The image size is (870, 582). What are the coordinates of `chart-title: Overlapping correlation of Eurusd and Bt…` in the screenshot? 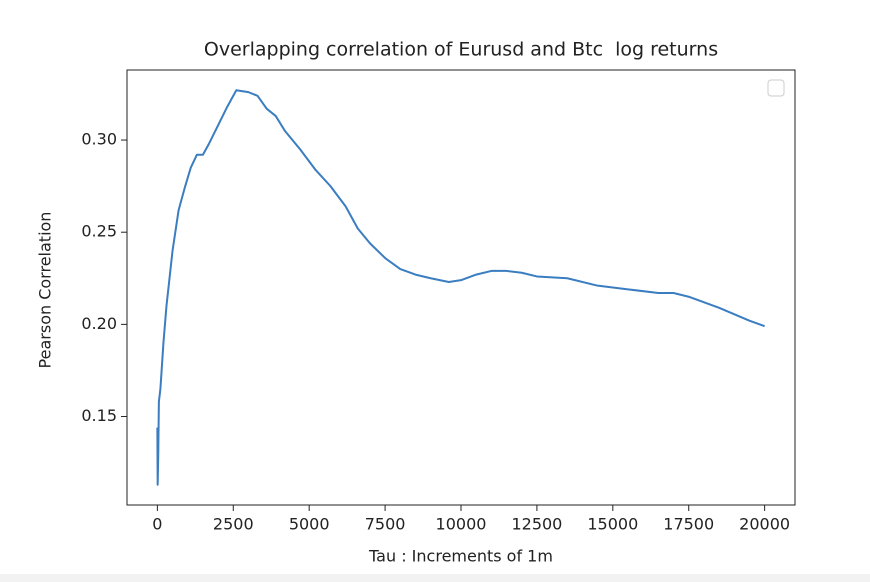 It's located at (461, 50).